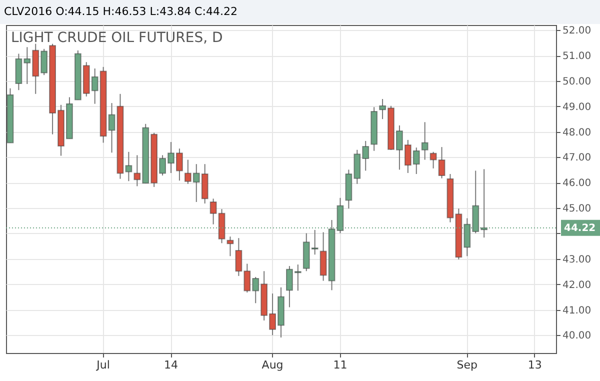  I want to click on y-tick-label: 52.00, so click(577, 31).